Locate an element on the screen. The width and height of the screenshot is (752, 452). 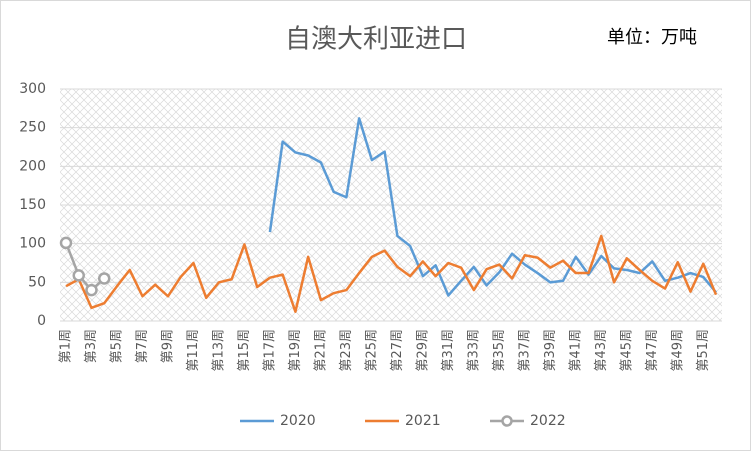
x-tick-label: 第9周 is located at coordinates (167, 346).